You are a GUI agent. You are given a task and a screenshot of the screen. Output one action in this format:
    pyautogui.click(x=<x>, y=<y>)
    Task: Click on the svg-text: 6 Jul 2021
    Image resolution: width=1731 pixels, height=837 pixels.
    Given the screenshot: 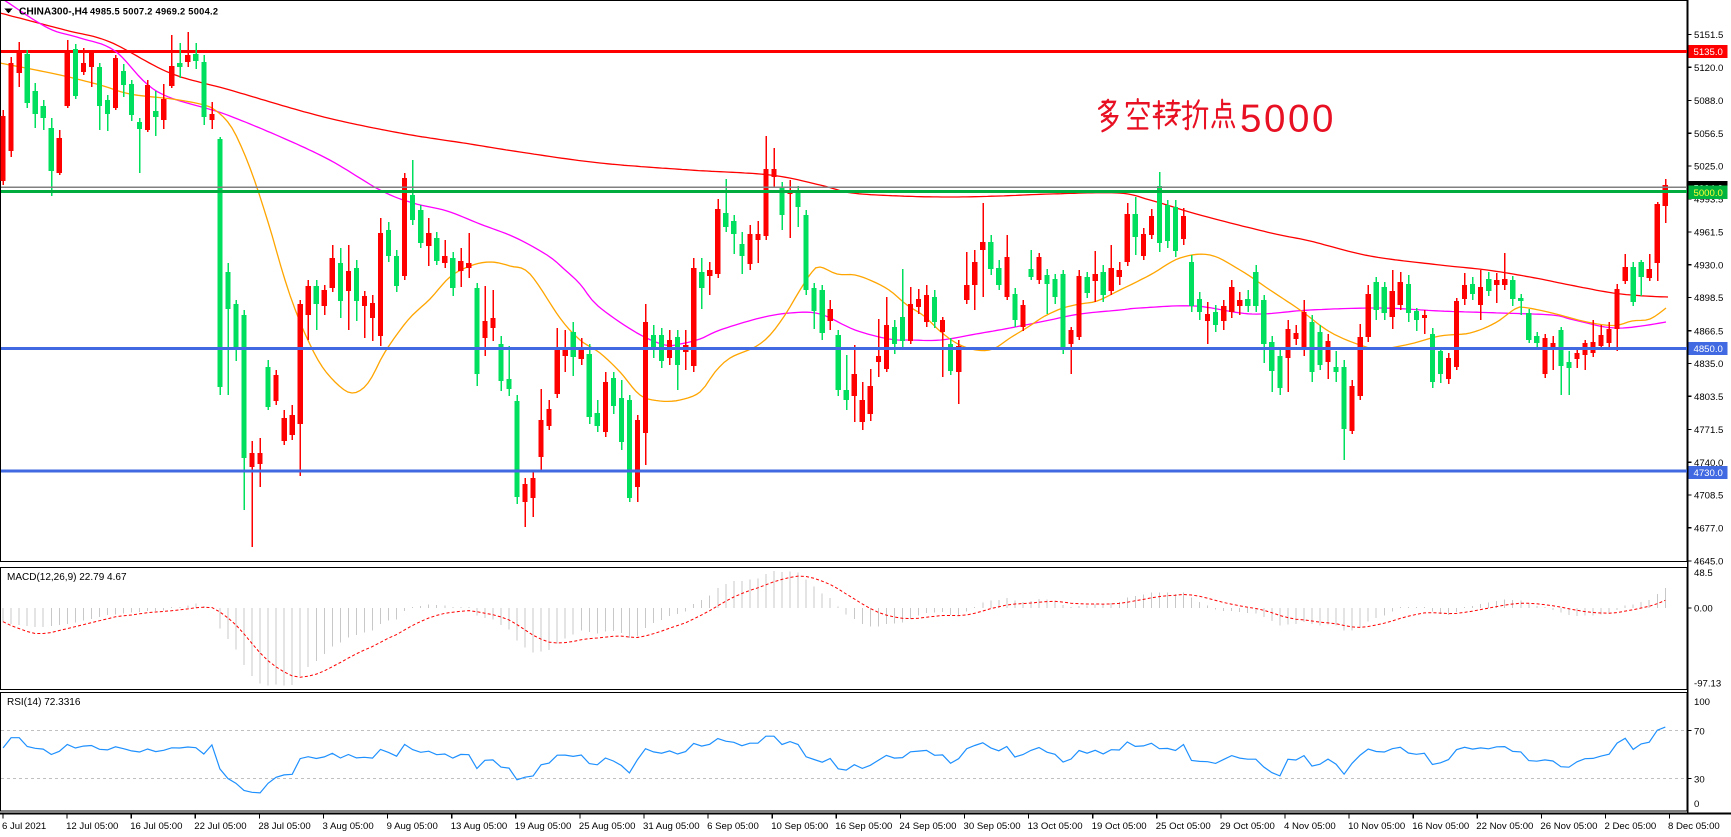 What is the action you would take?
    pyautogui.click(x=24, y=826)
    